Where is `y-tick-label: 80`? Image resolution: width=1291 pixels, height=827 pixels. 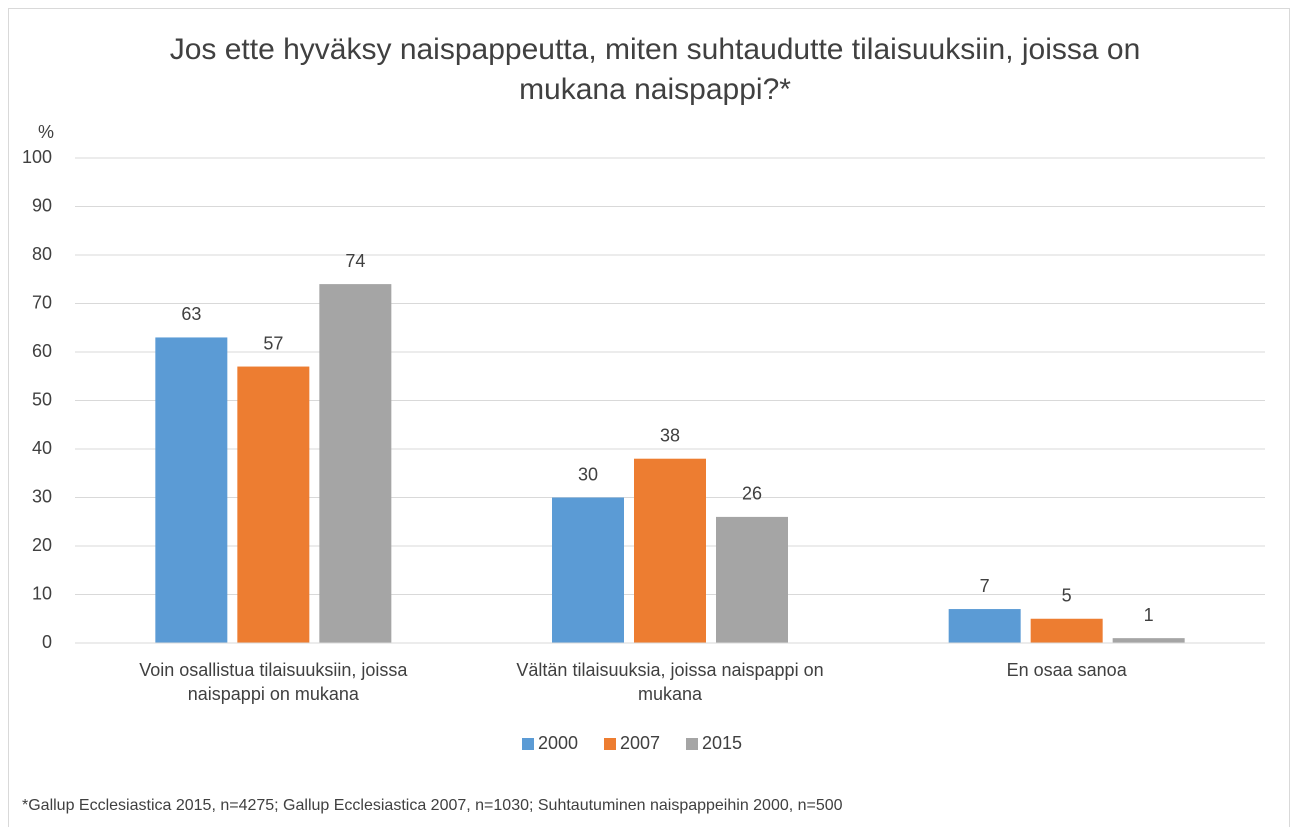
y-tick-label: 80 is located at coordinates (42, 254).